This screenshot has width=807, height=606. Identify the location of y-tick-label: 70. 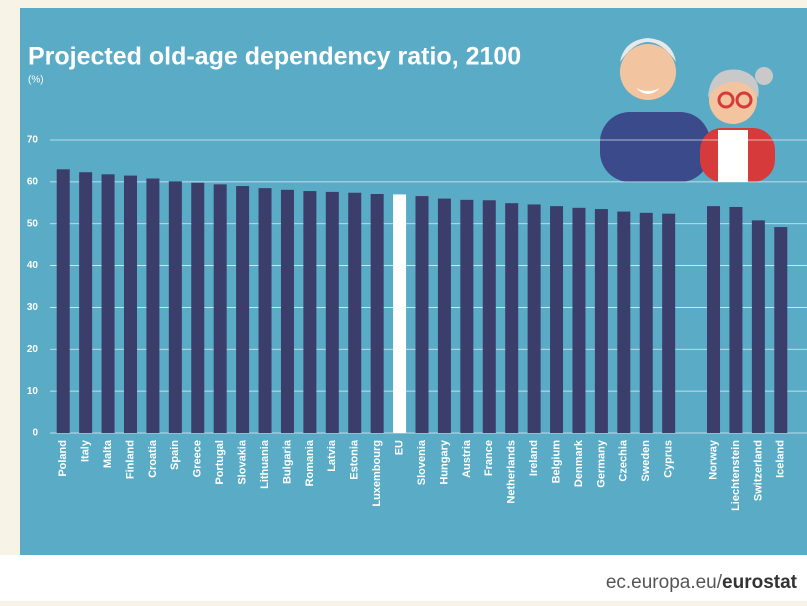
(33, 140).